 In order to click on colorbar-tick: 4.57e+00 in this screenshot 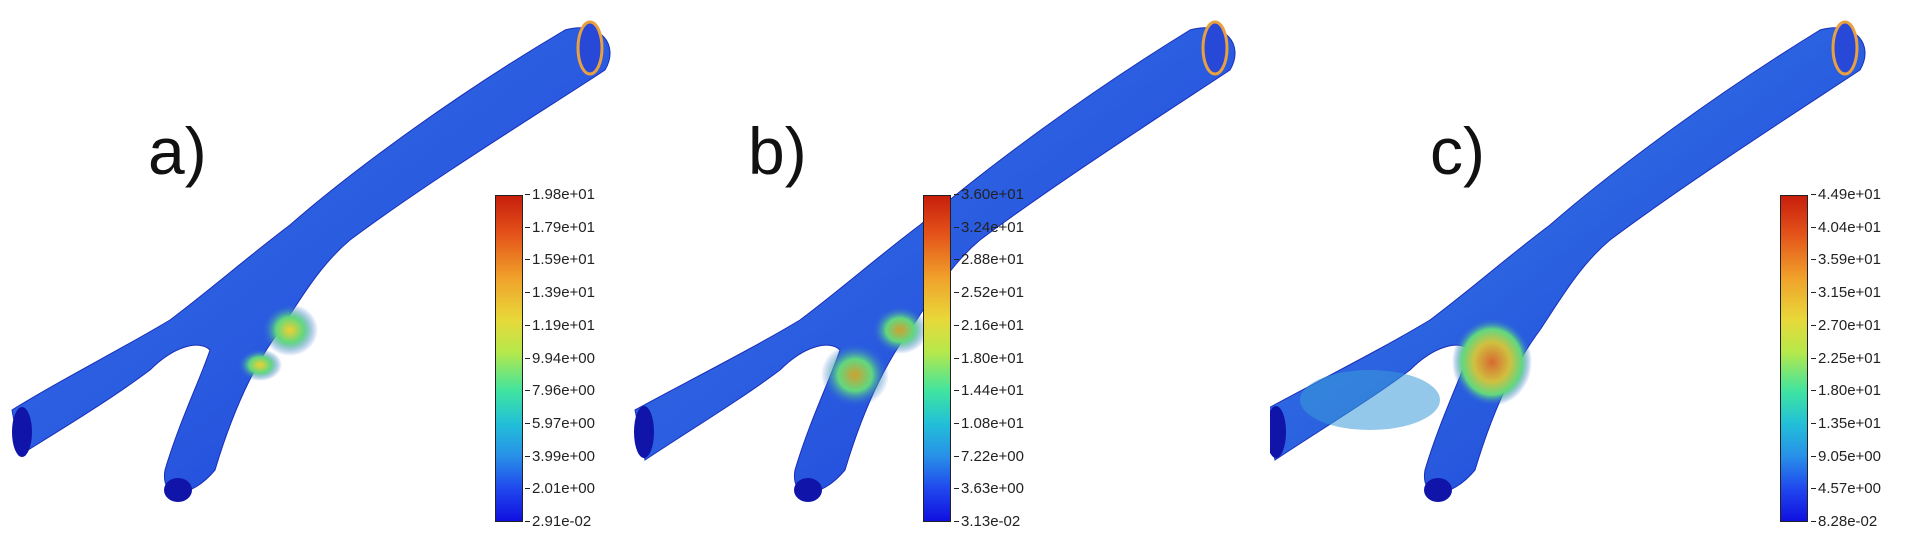, I will do `click(1846, 489)`.